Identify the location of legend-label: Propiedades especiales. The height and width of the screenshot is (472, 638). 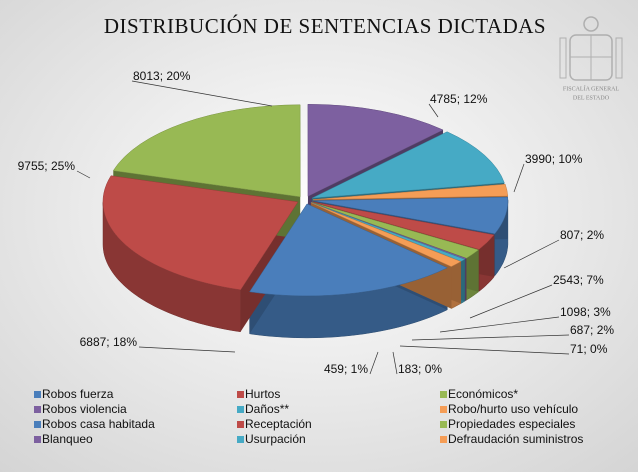
(511, 424).